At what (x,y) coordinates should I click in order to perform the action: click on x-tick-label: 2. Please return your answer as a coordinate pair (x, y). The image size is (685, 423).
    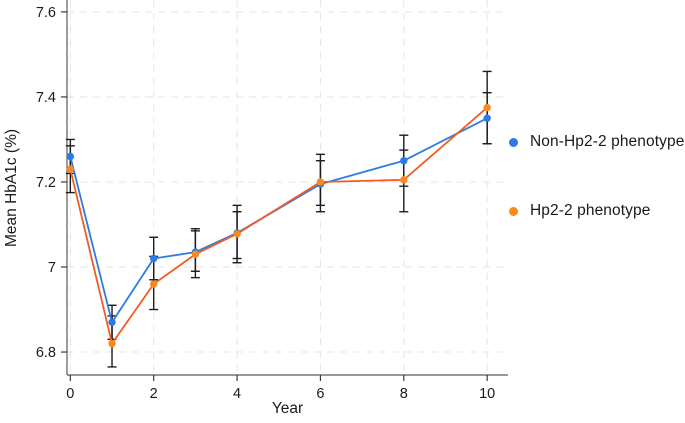
    Looking at the image, I should click on (154, 394).